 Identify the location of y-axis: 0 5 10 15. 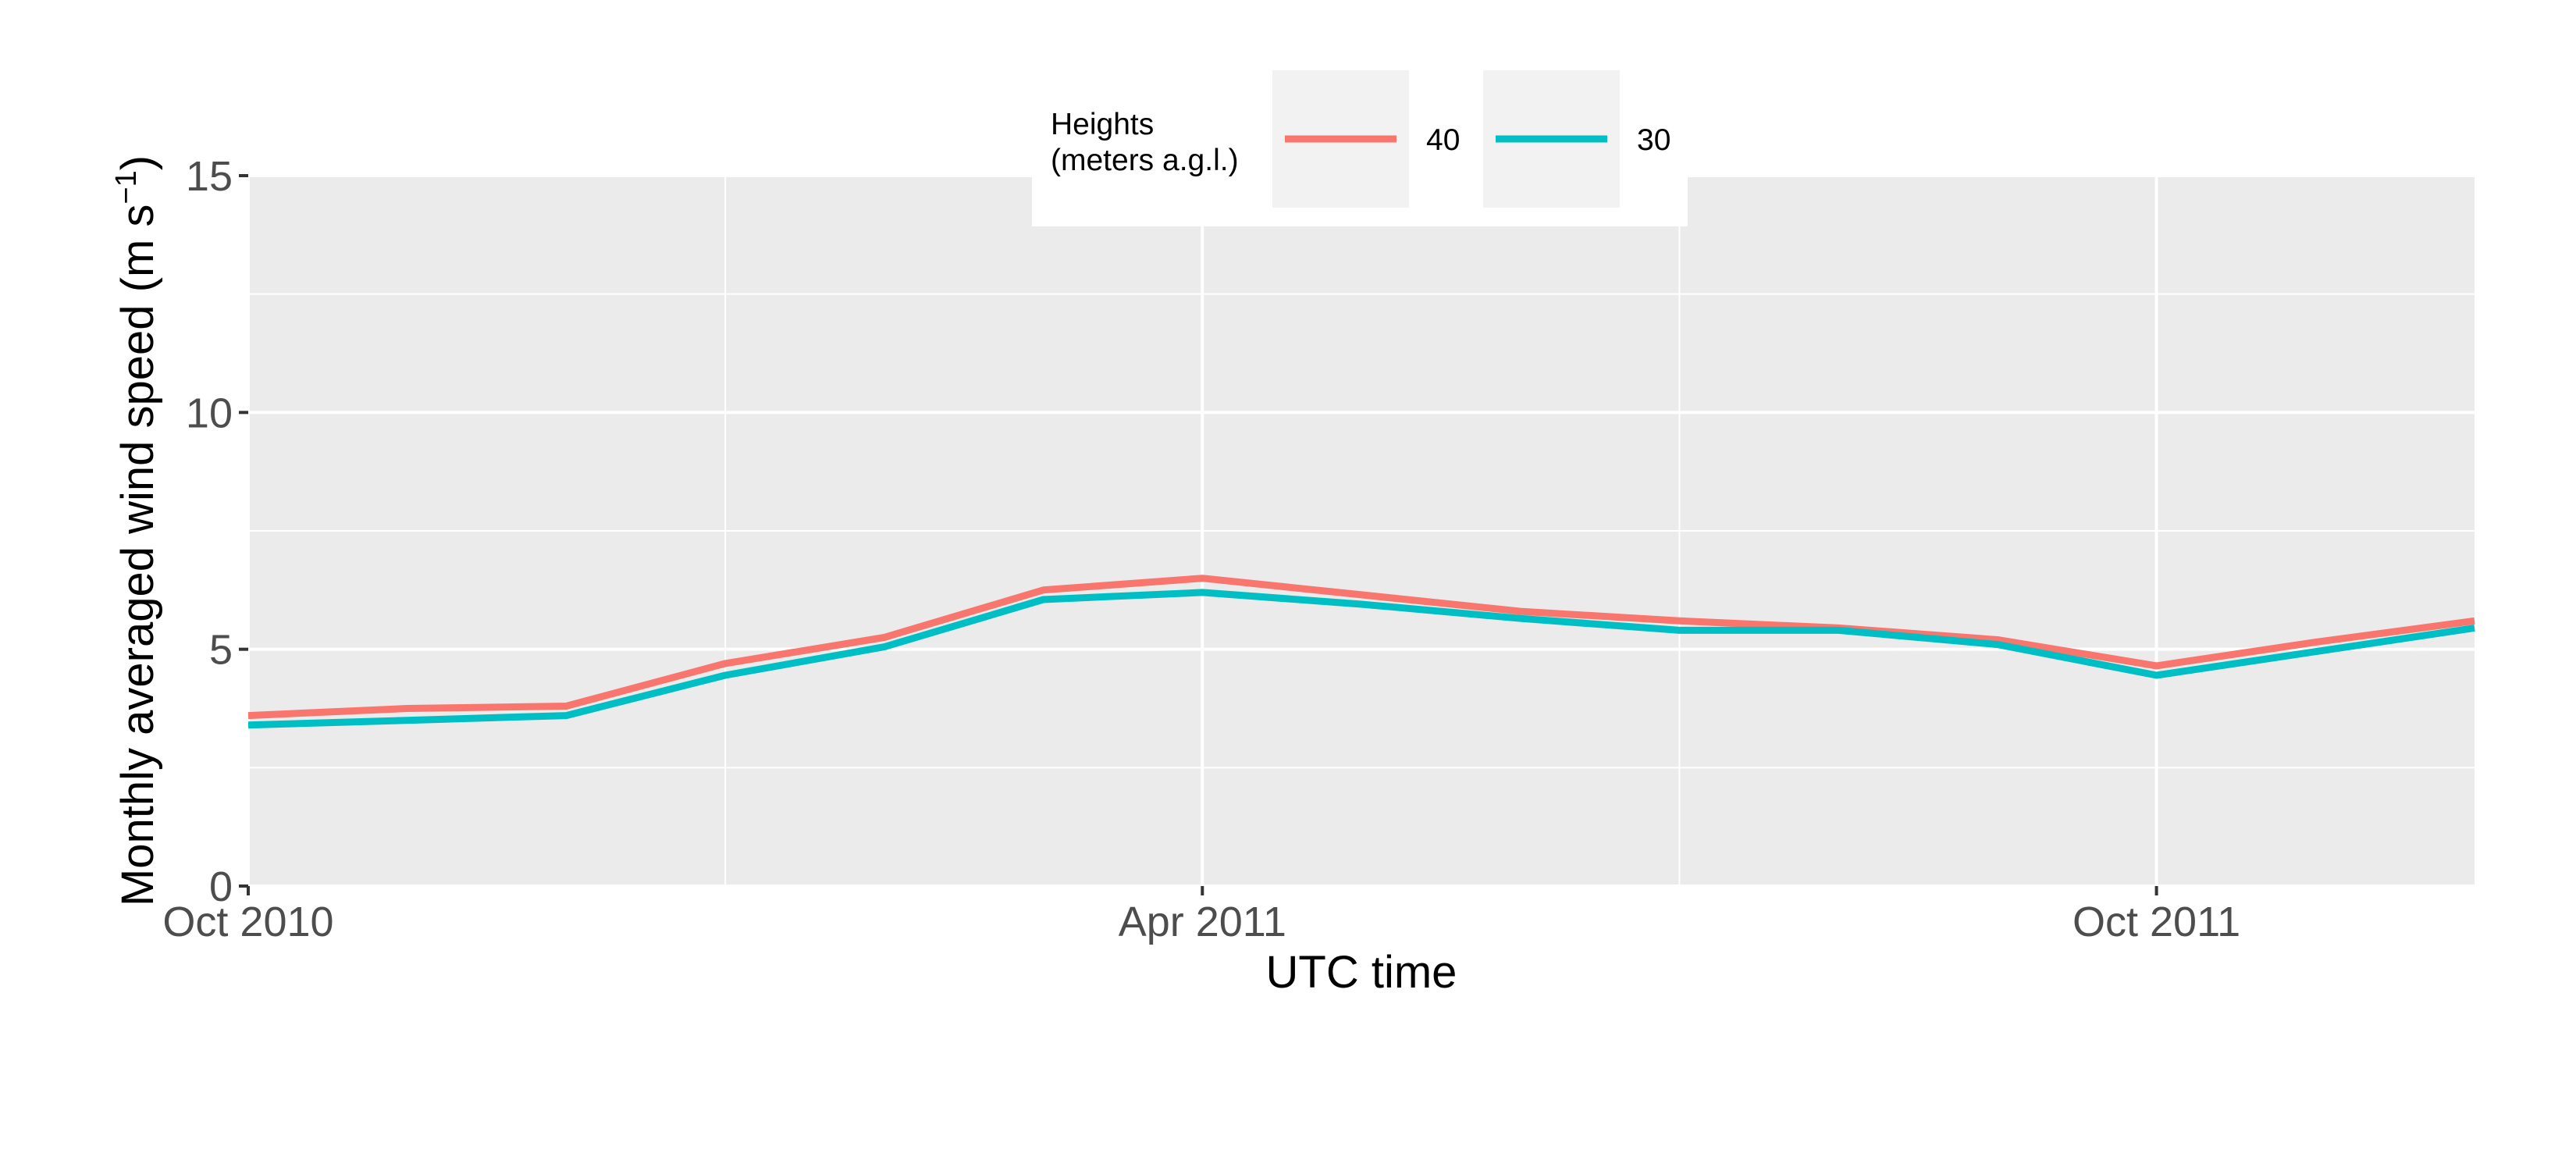
(217, 531).